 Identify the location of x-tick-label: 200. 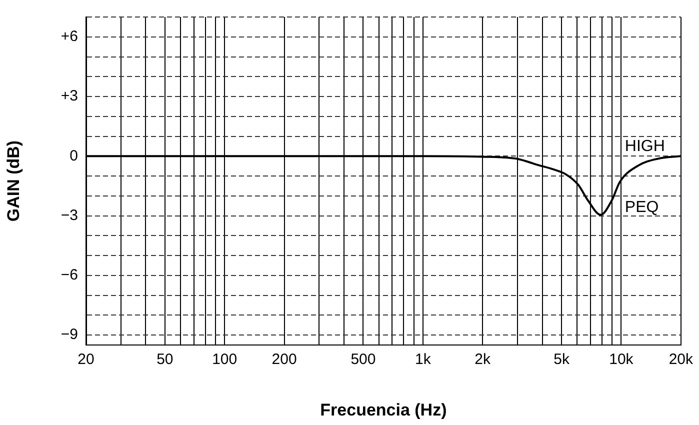
(284, 359).